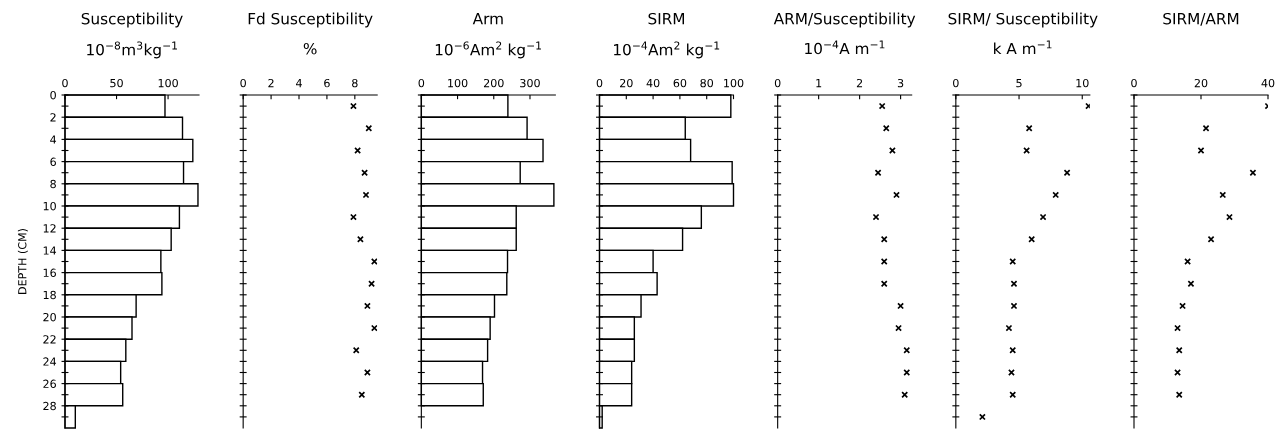  Describe the element at coordinates (49, 295) in the screenshot. I see `y-tick-label: 18` at that location.